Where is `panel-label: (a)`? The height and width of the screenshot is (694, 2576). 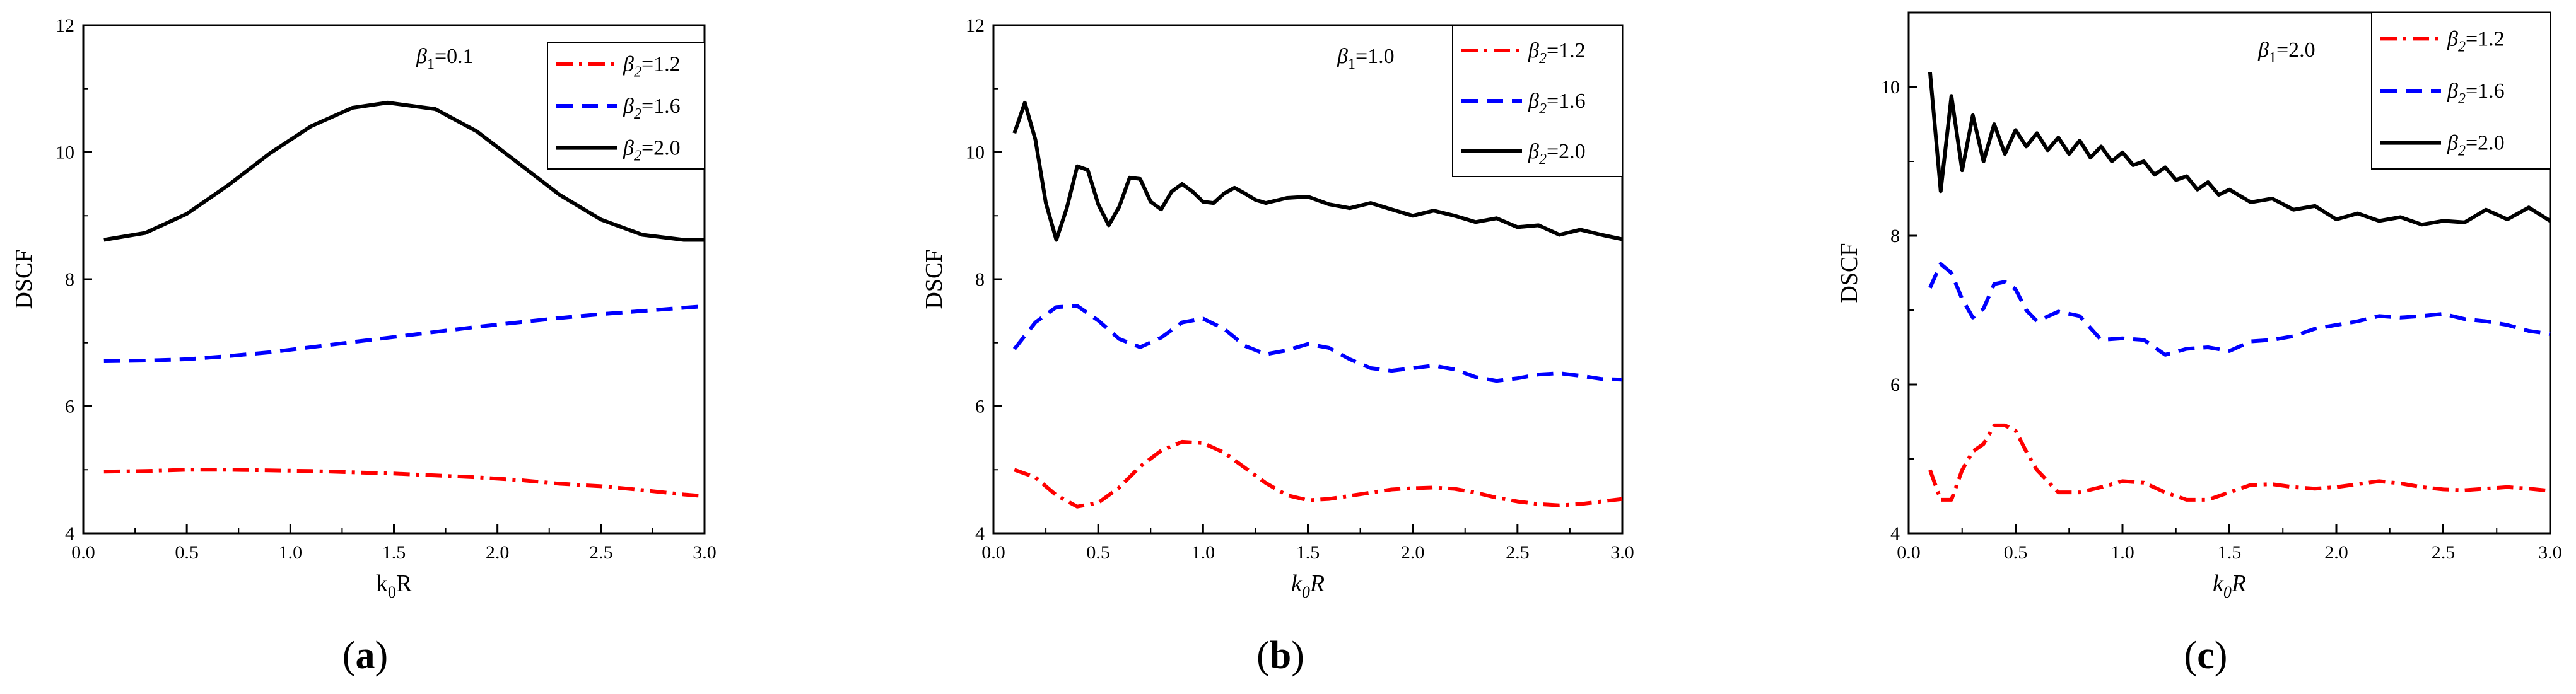
panel-label: (a) is located at coordinates (365, 655).